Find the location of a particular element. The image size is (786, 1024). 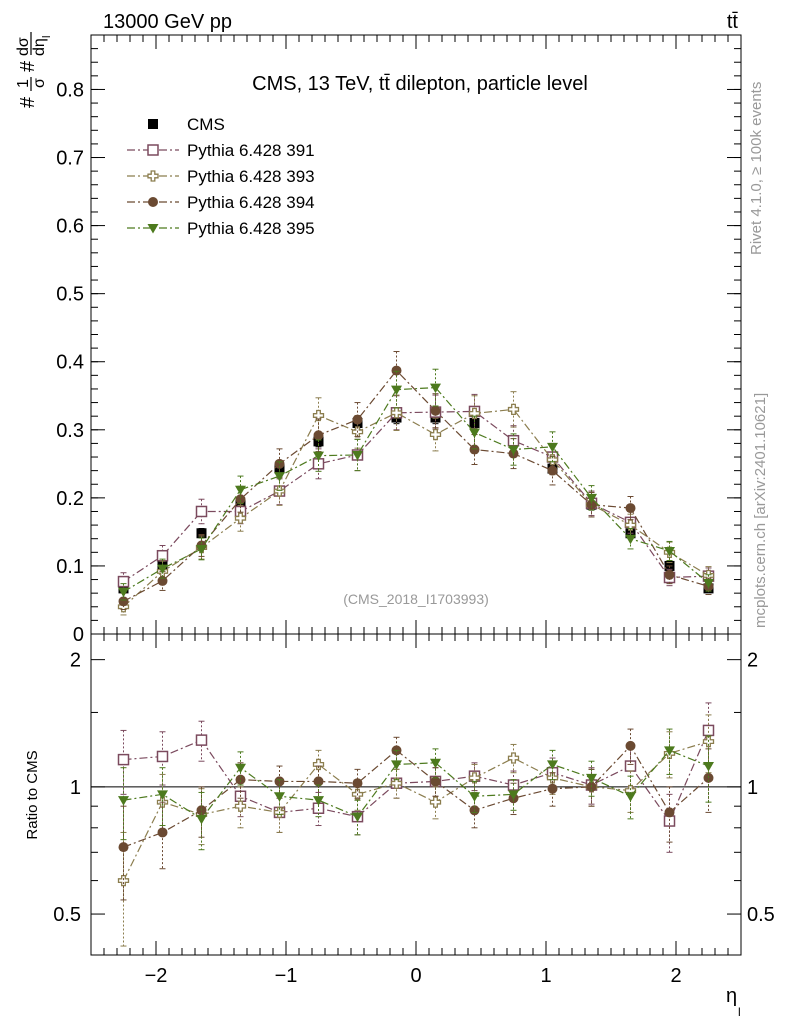

ratio-y-tick-label-left: 2 is located at coordinates (75, 661).